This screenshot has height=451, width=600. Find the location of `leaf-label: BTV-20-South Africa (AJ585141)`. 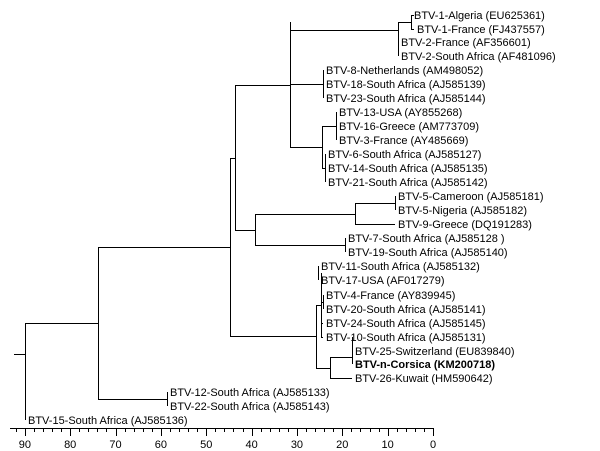

leaf-label: BTV-20-South Africa (AJ585141) is located at coordinates (406, 310).